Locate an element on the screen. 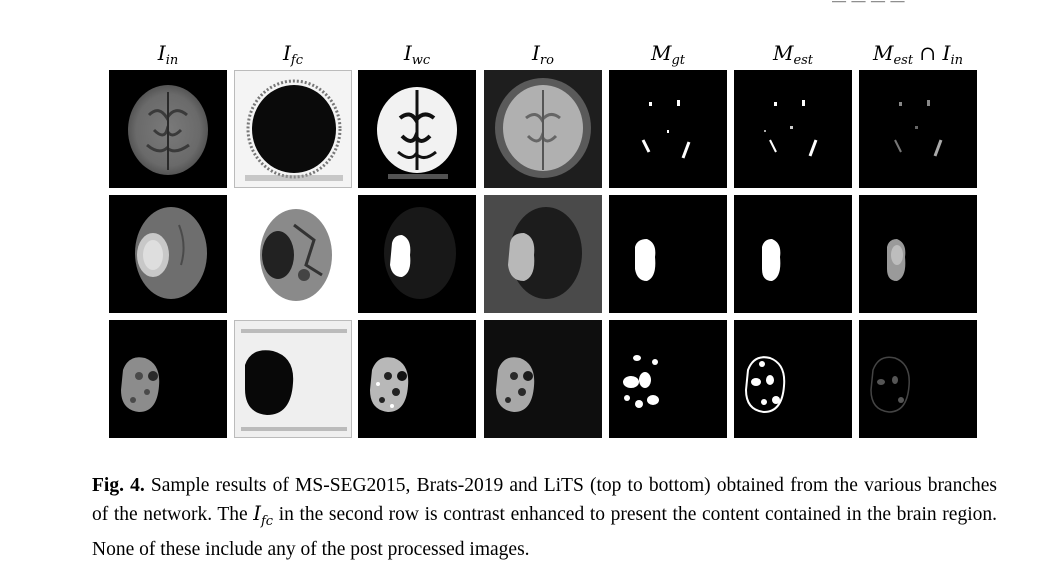  image-row3-m-gt is located at coordinates (668, 379).